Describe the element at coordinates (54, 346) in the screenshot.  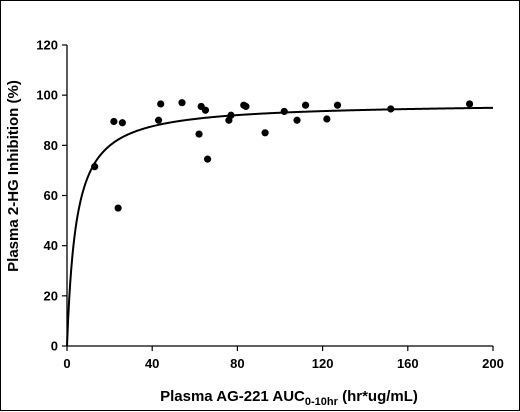
I see `y-tick-label: 0` at that location.